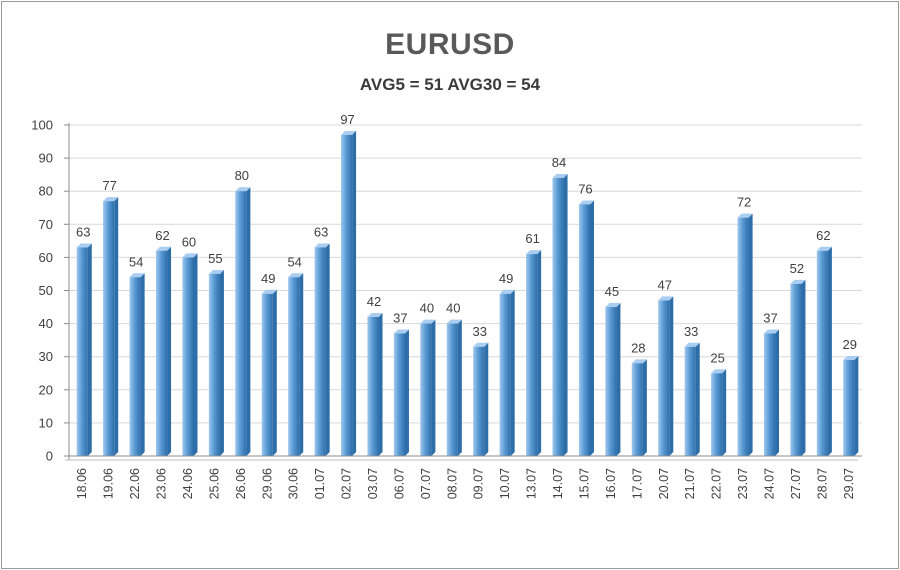 The image size is (900, 570). What do you see at coordinates (46, 191) in the screenshot?
I see `y-tick-label: 80` at bounding box center [46, 191].